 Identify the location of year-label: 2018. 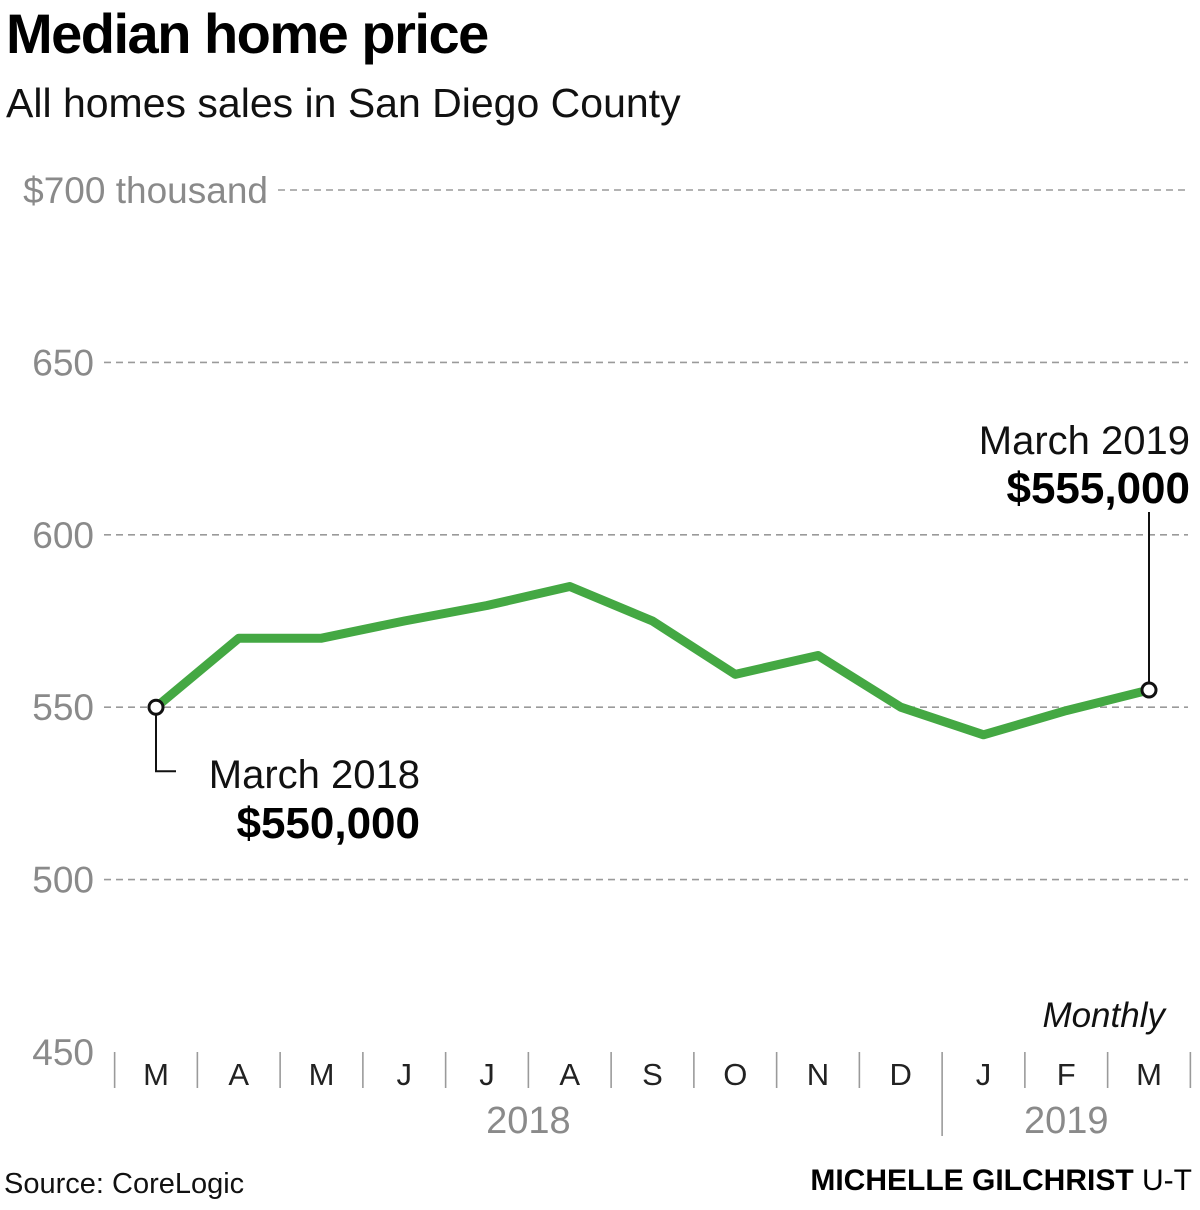
(528, 1121).